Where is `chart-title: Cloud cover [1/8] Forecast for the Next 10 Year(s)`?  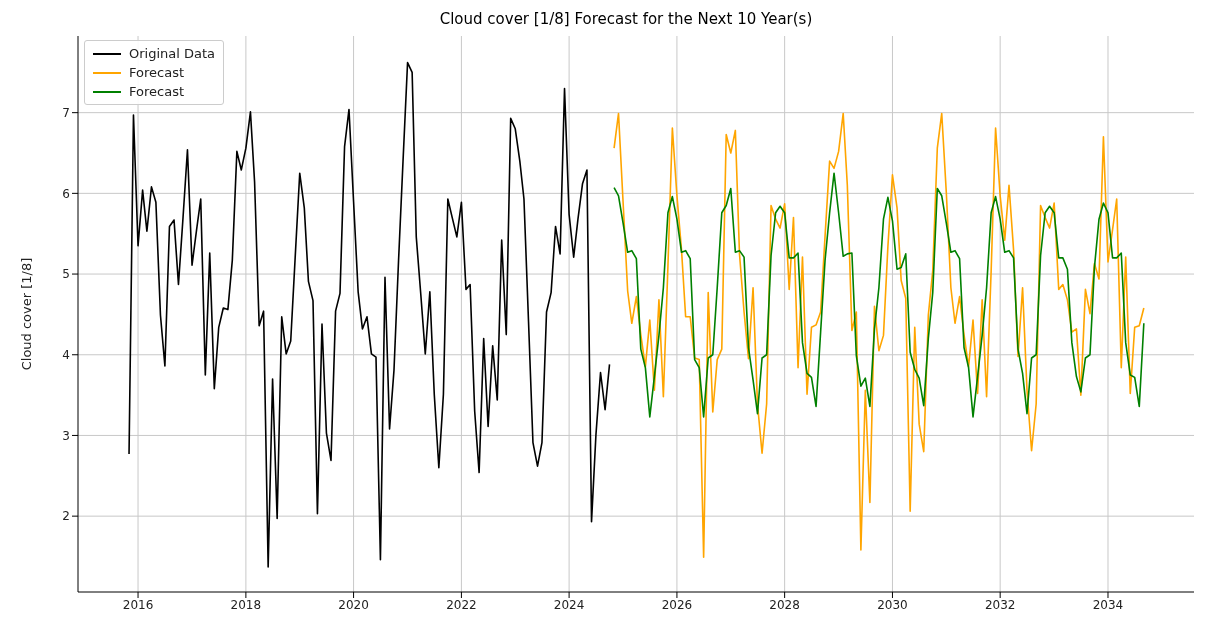
chart-title: Cloud cover [1/8] Forecast for the Next 10 Year(s) is located at coordinates (626, 19).